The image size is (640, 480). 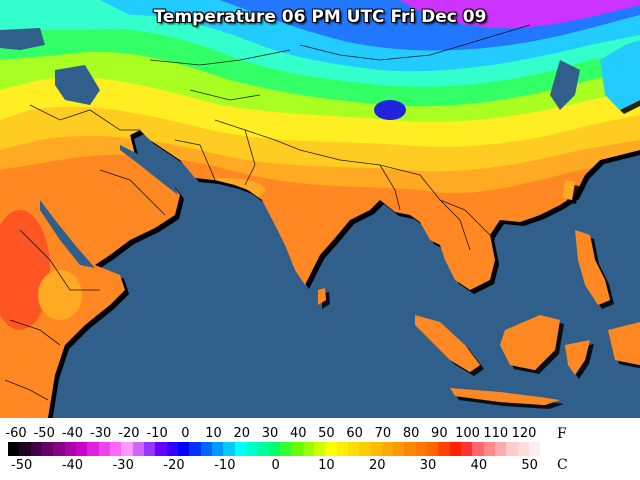 What do you see at coordinates (562, 434) in the screenshot?
I see `fahrenheit-unit: F` at bounding box center [562, 434].